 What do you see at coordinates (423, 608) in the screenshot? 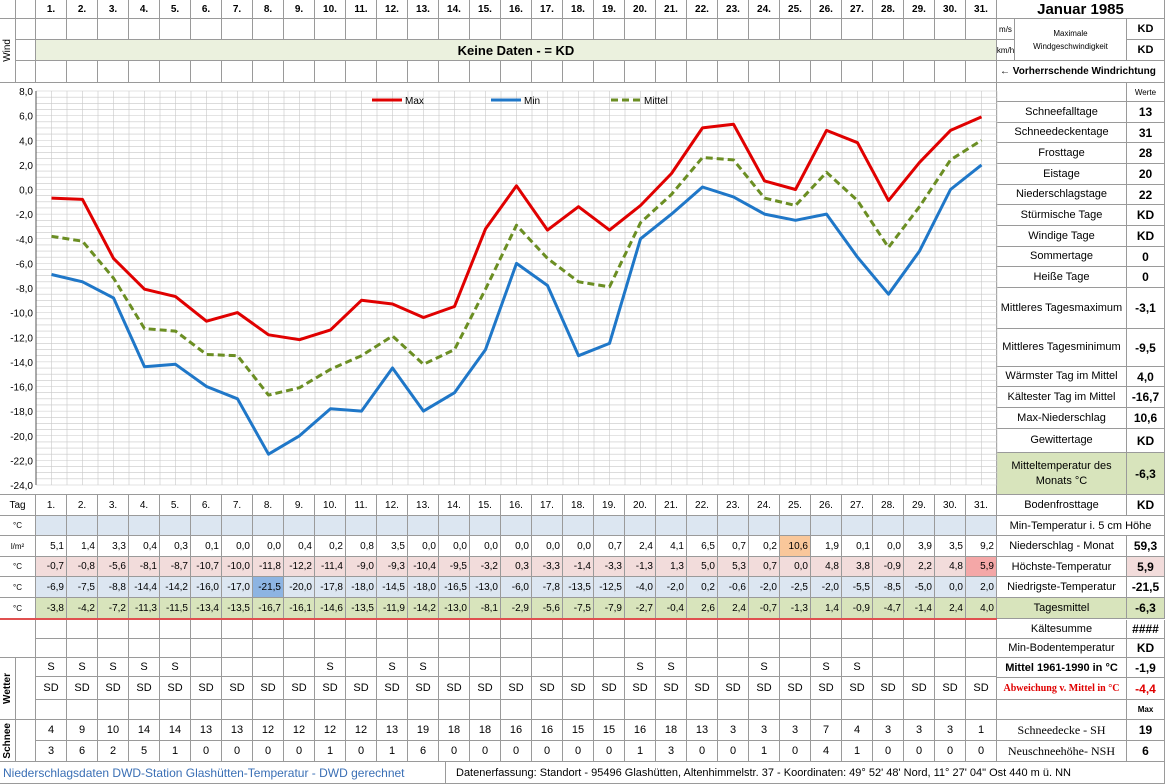
I see `mittel-cell: -14,2` at bounding box center [423, 608].